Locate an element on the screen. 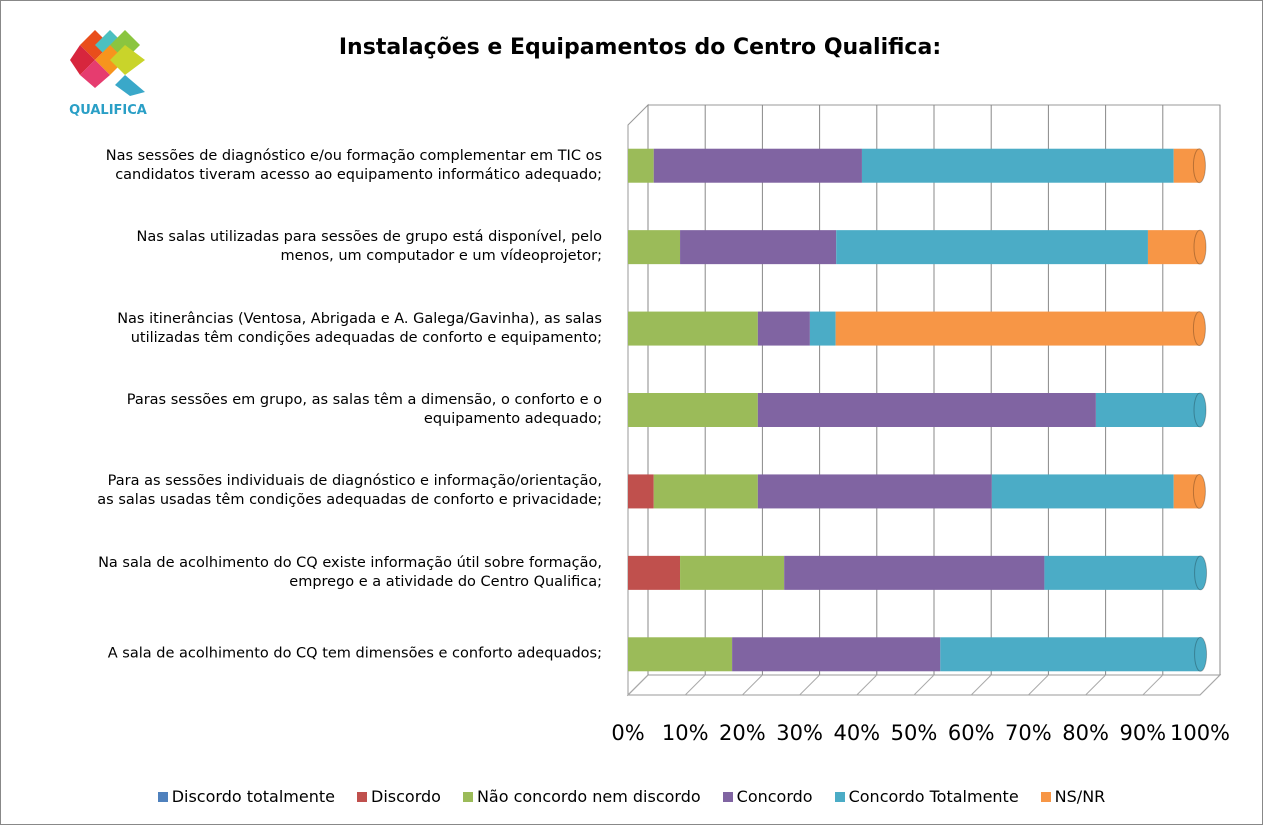 The width and height of the screenshot is (1263, 825). x-tick-label: 100% is located at coordinates (1200, 733).